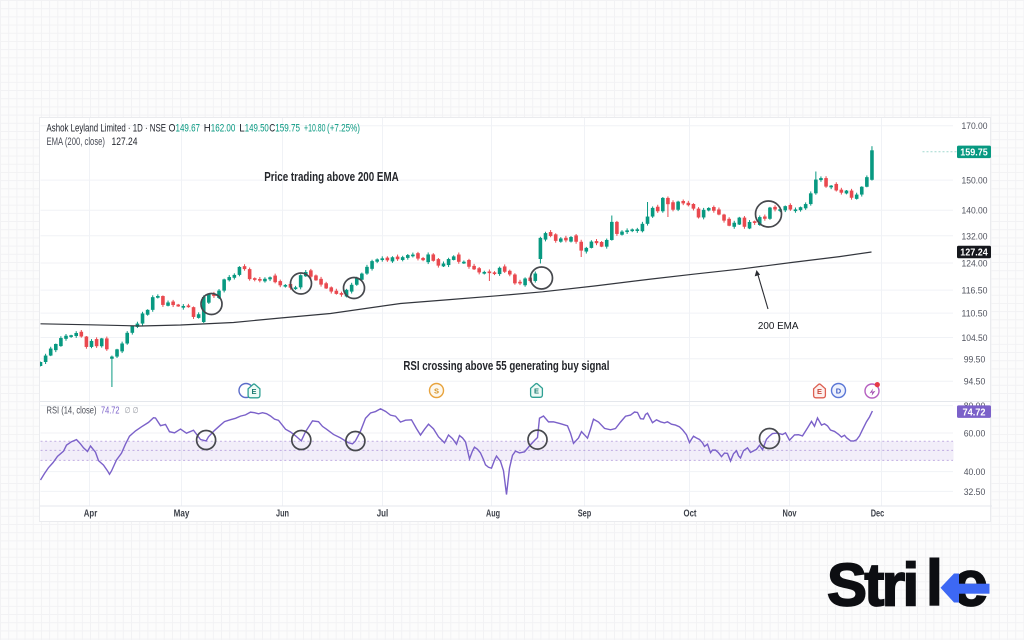  I want to click on svg-text: Sep, so click(585, 513).